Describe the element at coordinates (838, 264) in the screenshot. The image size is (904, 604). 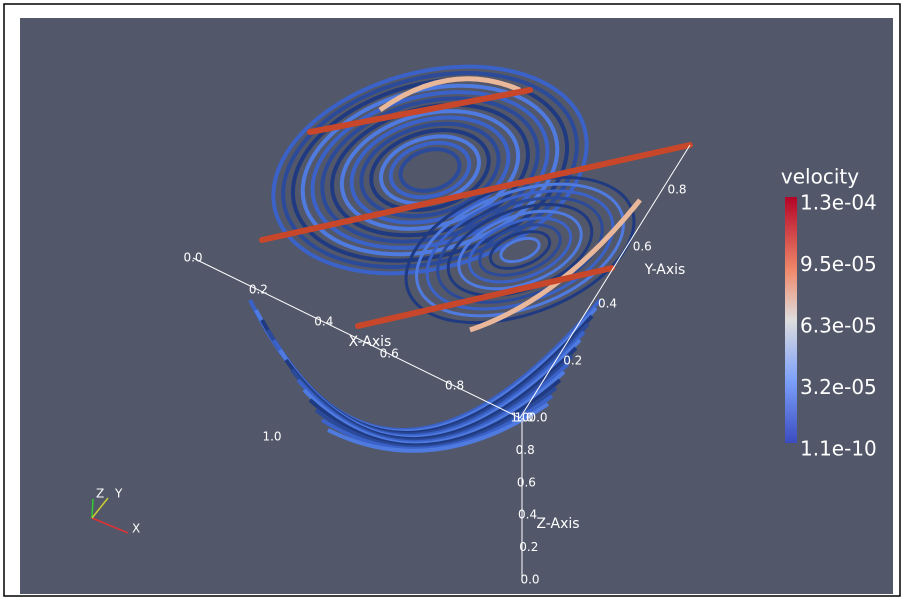
I see `colorbar-label: 9.5e-05` at that location.